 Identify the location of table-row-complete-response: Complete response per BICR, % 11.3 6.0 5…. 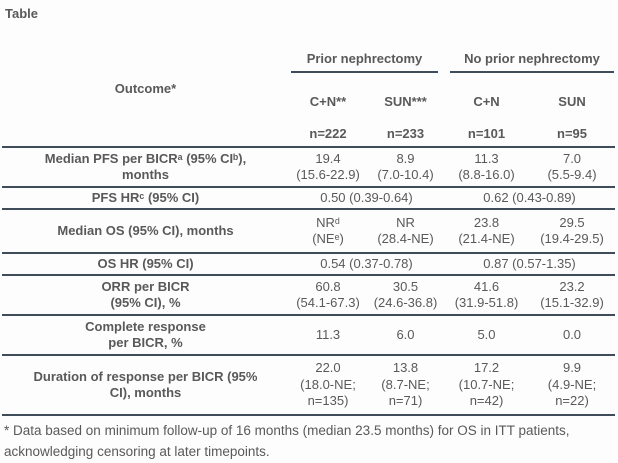
(309, 335).